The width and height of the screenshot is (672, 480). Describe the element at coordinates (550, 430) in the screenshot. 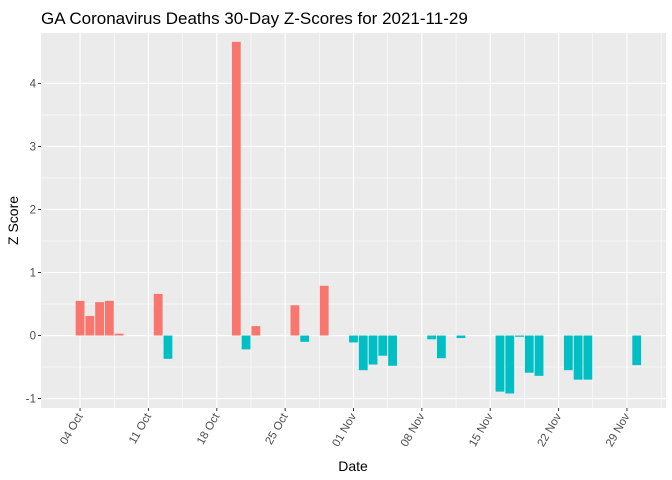

I see `x-tick-label: 22 Nov` at that location.